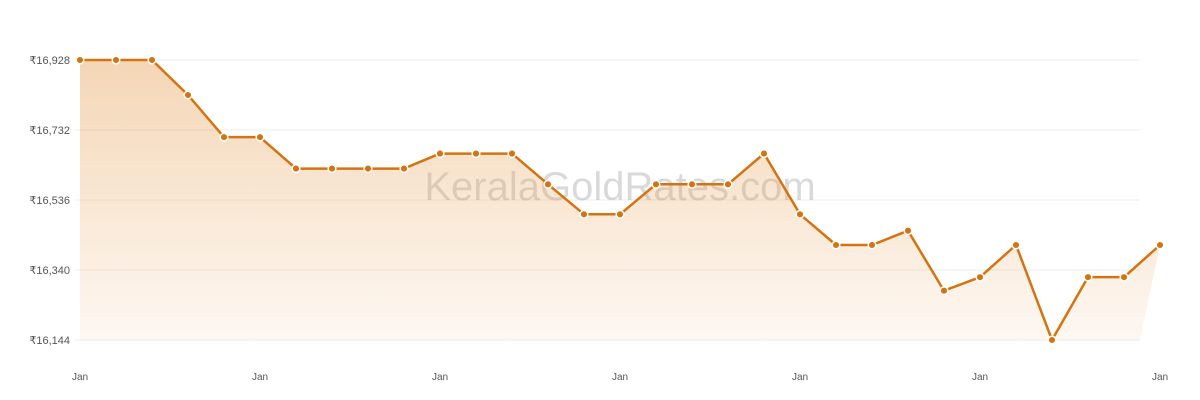 This screenshot has height=400, width=1200. Describe the element at coordinates (49, 61) in the screenshot. I see `y-tick-label: ₹16,928` at that location.